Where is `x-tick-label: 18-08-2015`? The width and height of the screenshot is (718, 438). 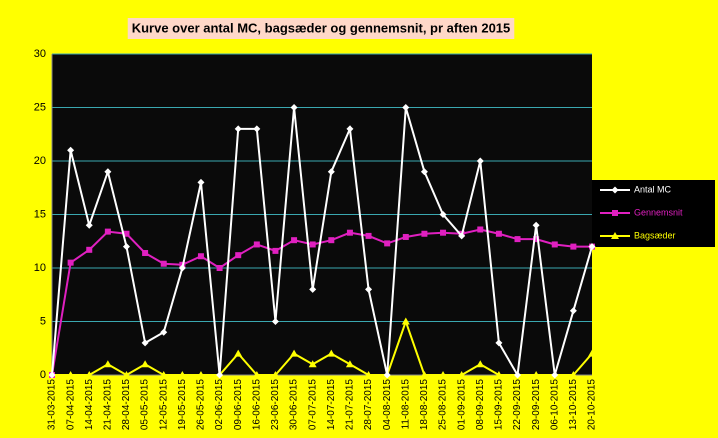 x-tick-label: 18-08-2015 is located at coordinates (424, 405).